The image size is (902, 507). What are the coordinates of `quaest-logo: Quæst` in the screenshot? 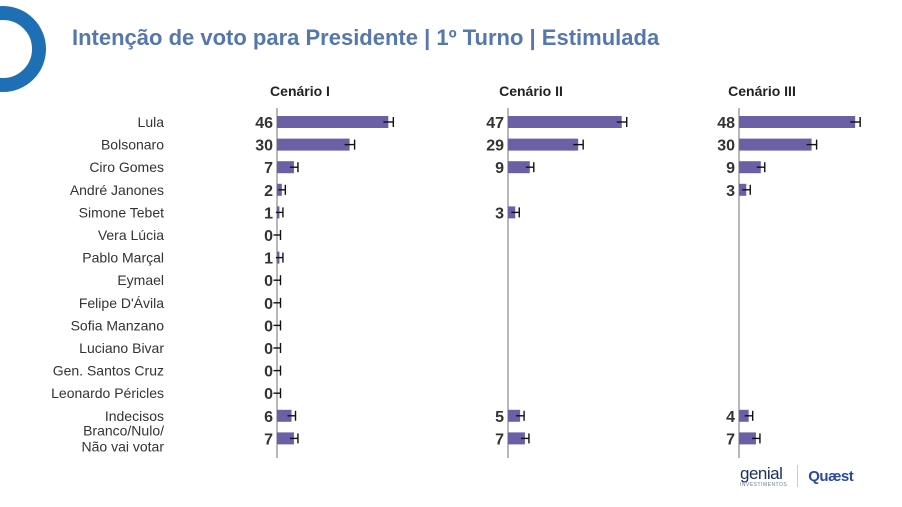 It's located at (831, 476).